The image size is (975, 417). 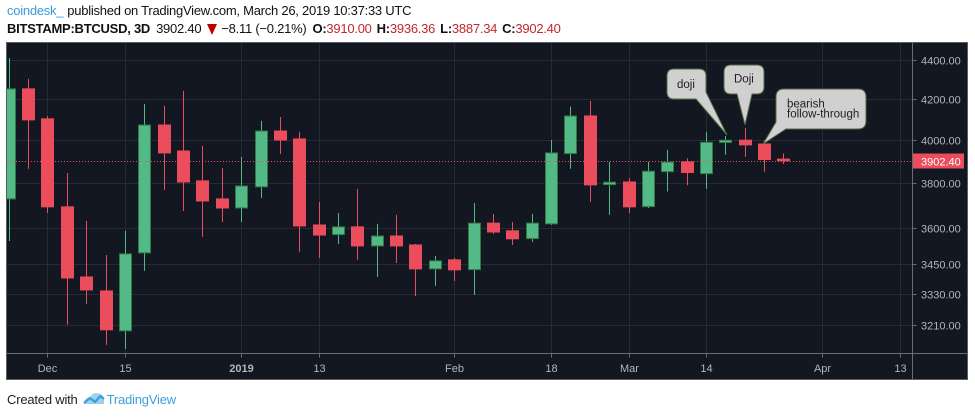 What do you see at coordinates (319, 28) in the screenshot?
I see `open-label: O:` at bounding box center [319, 28].